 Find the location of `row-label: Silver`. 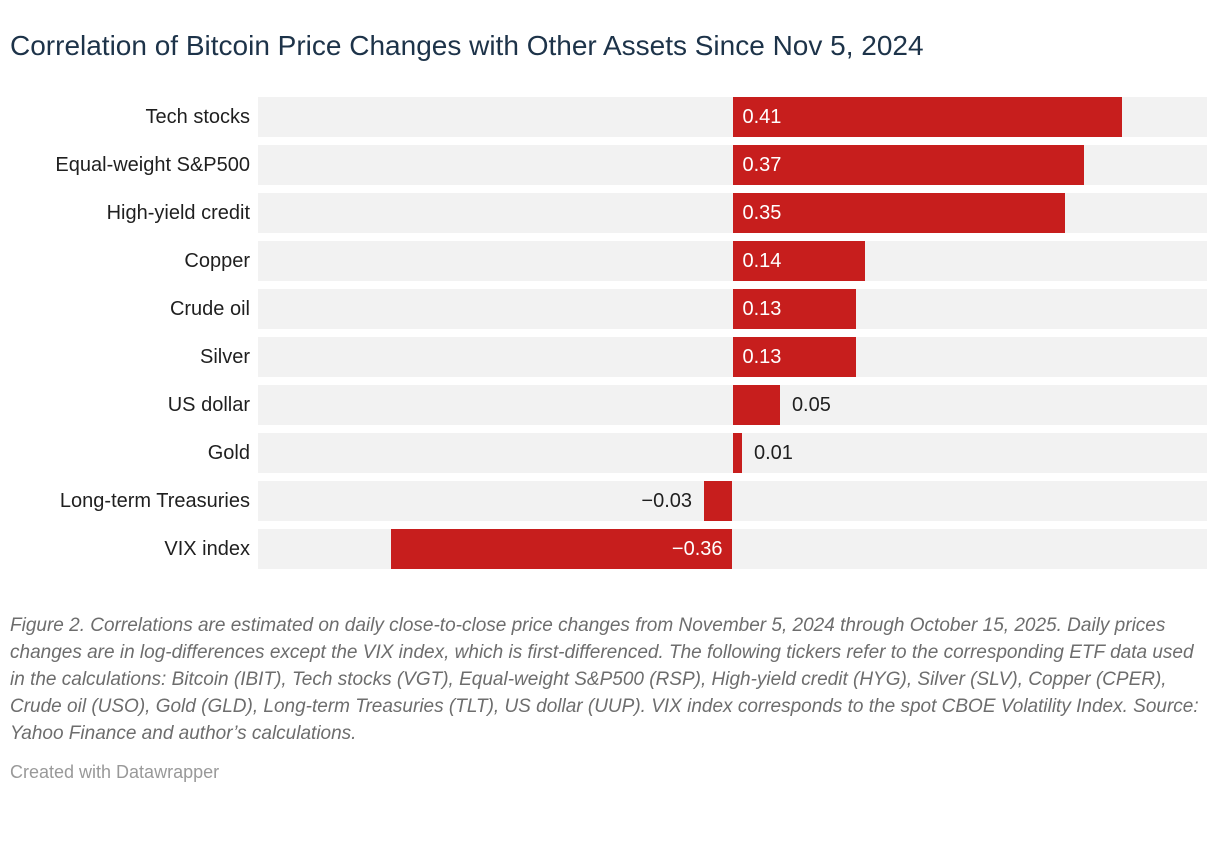

row-label: Silver is located at coordinates (224, 356).